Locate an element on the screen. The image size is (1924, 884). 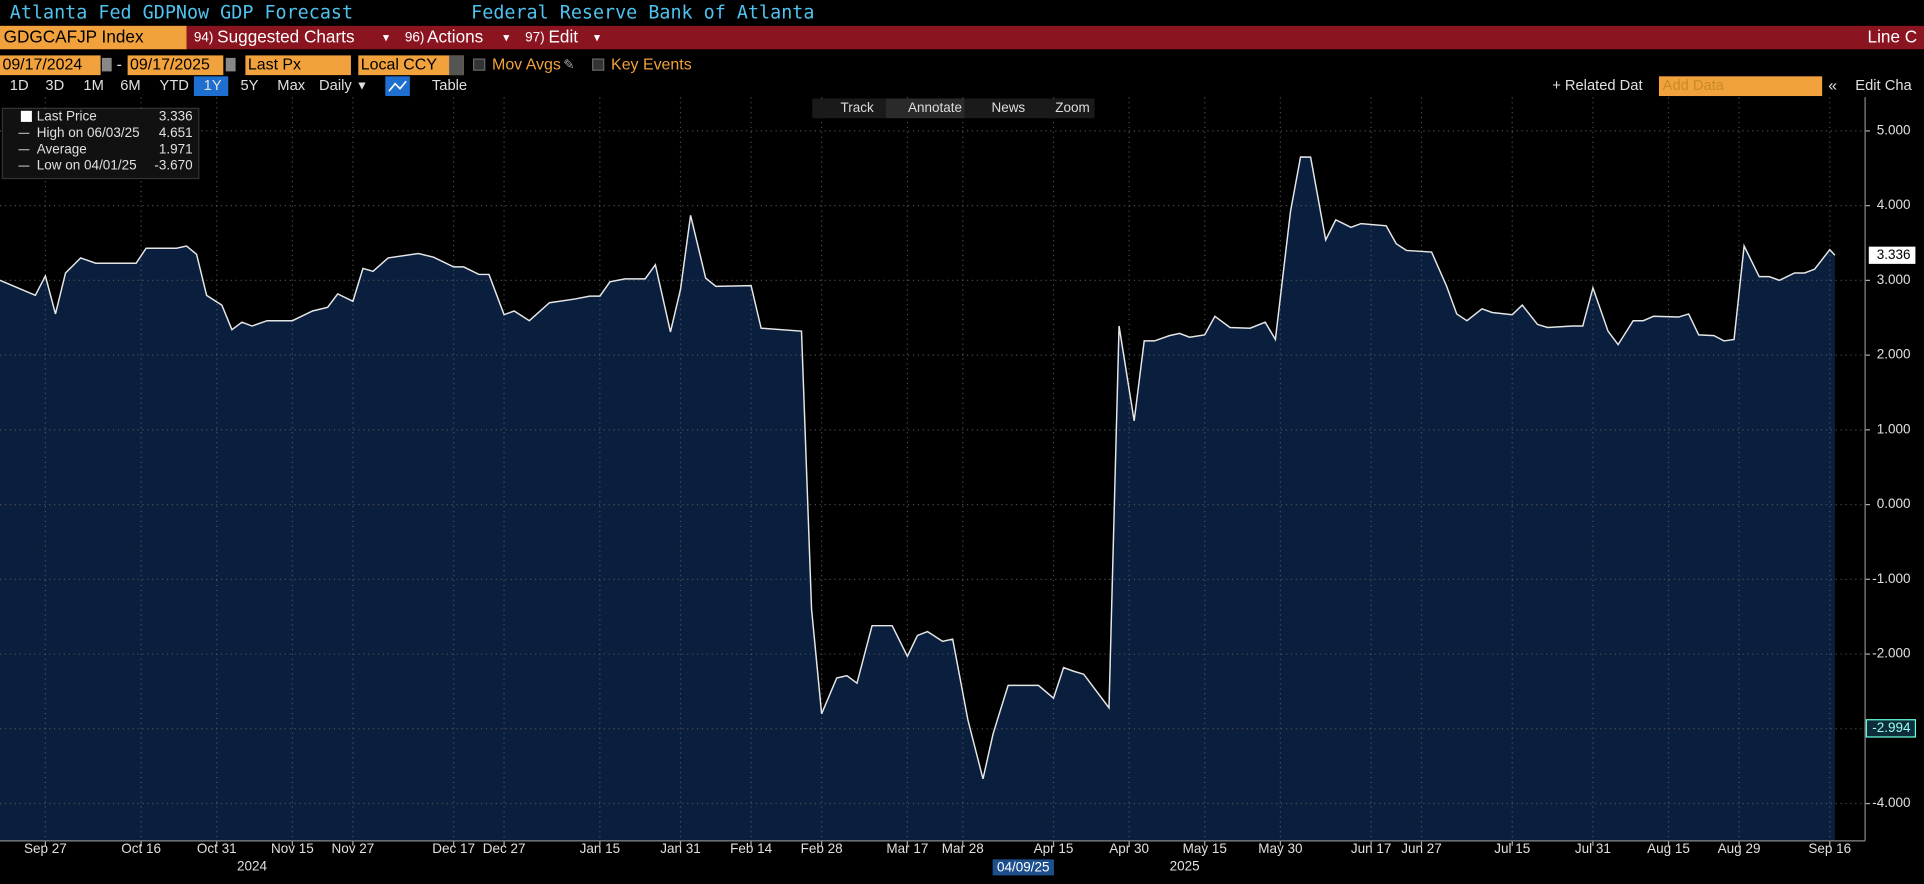
menu-label: Edit is located at coordinates (563, 37).